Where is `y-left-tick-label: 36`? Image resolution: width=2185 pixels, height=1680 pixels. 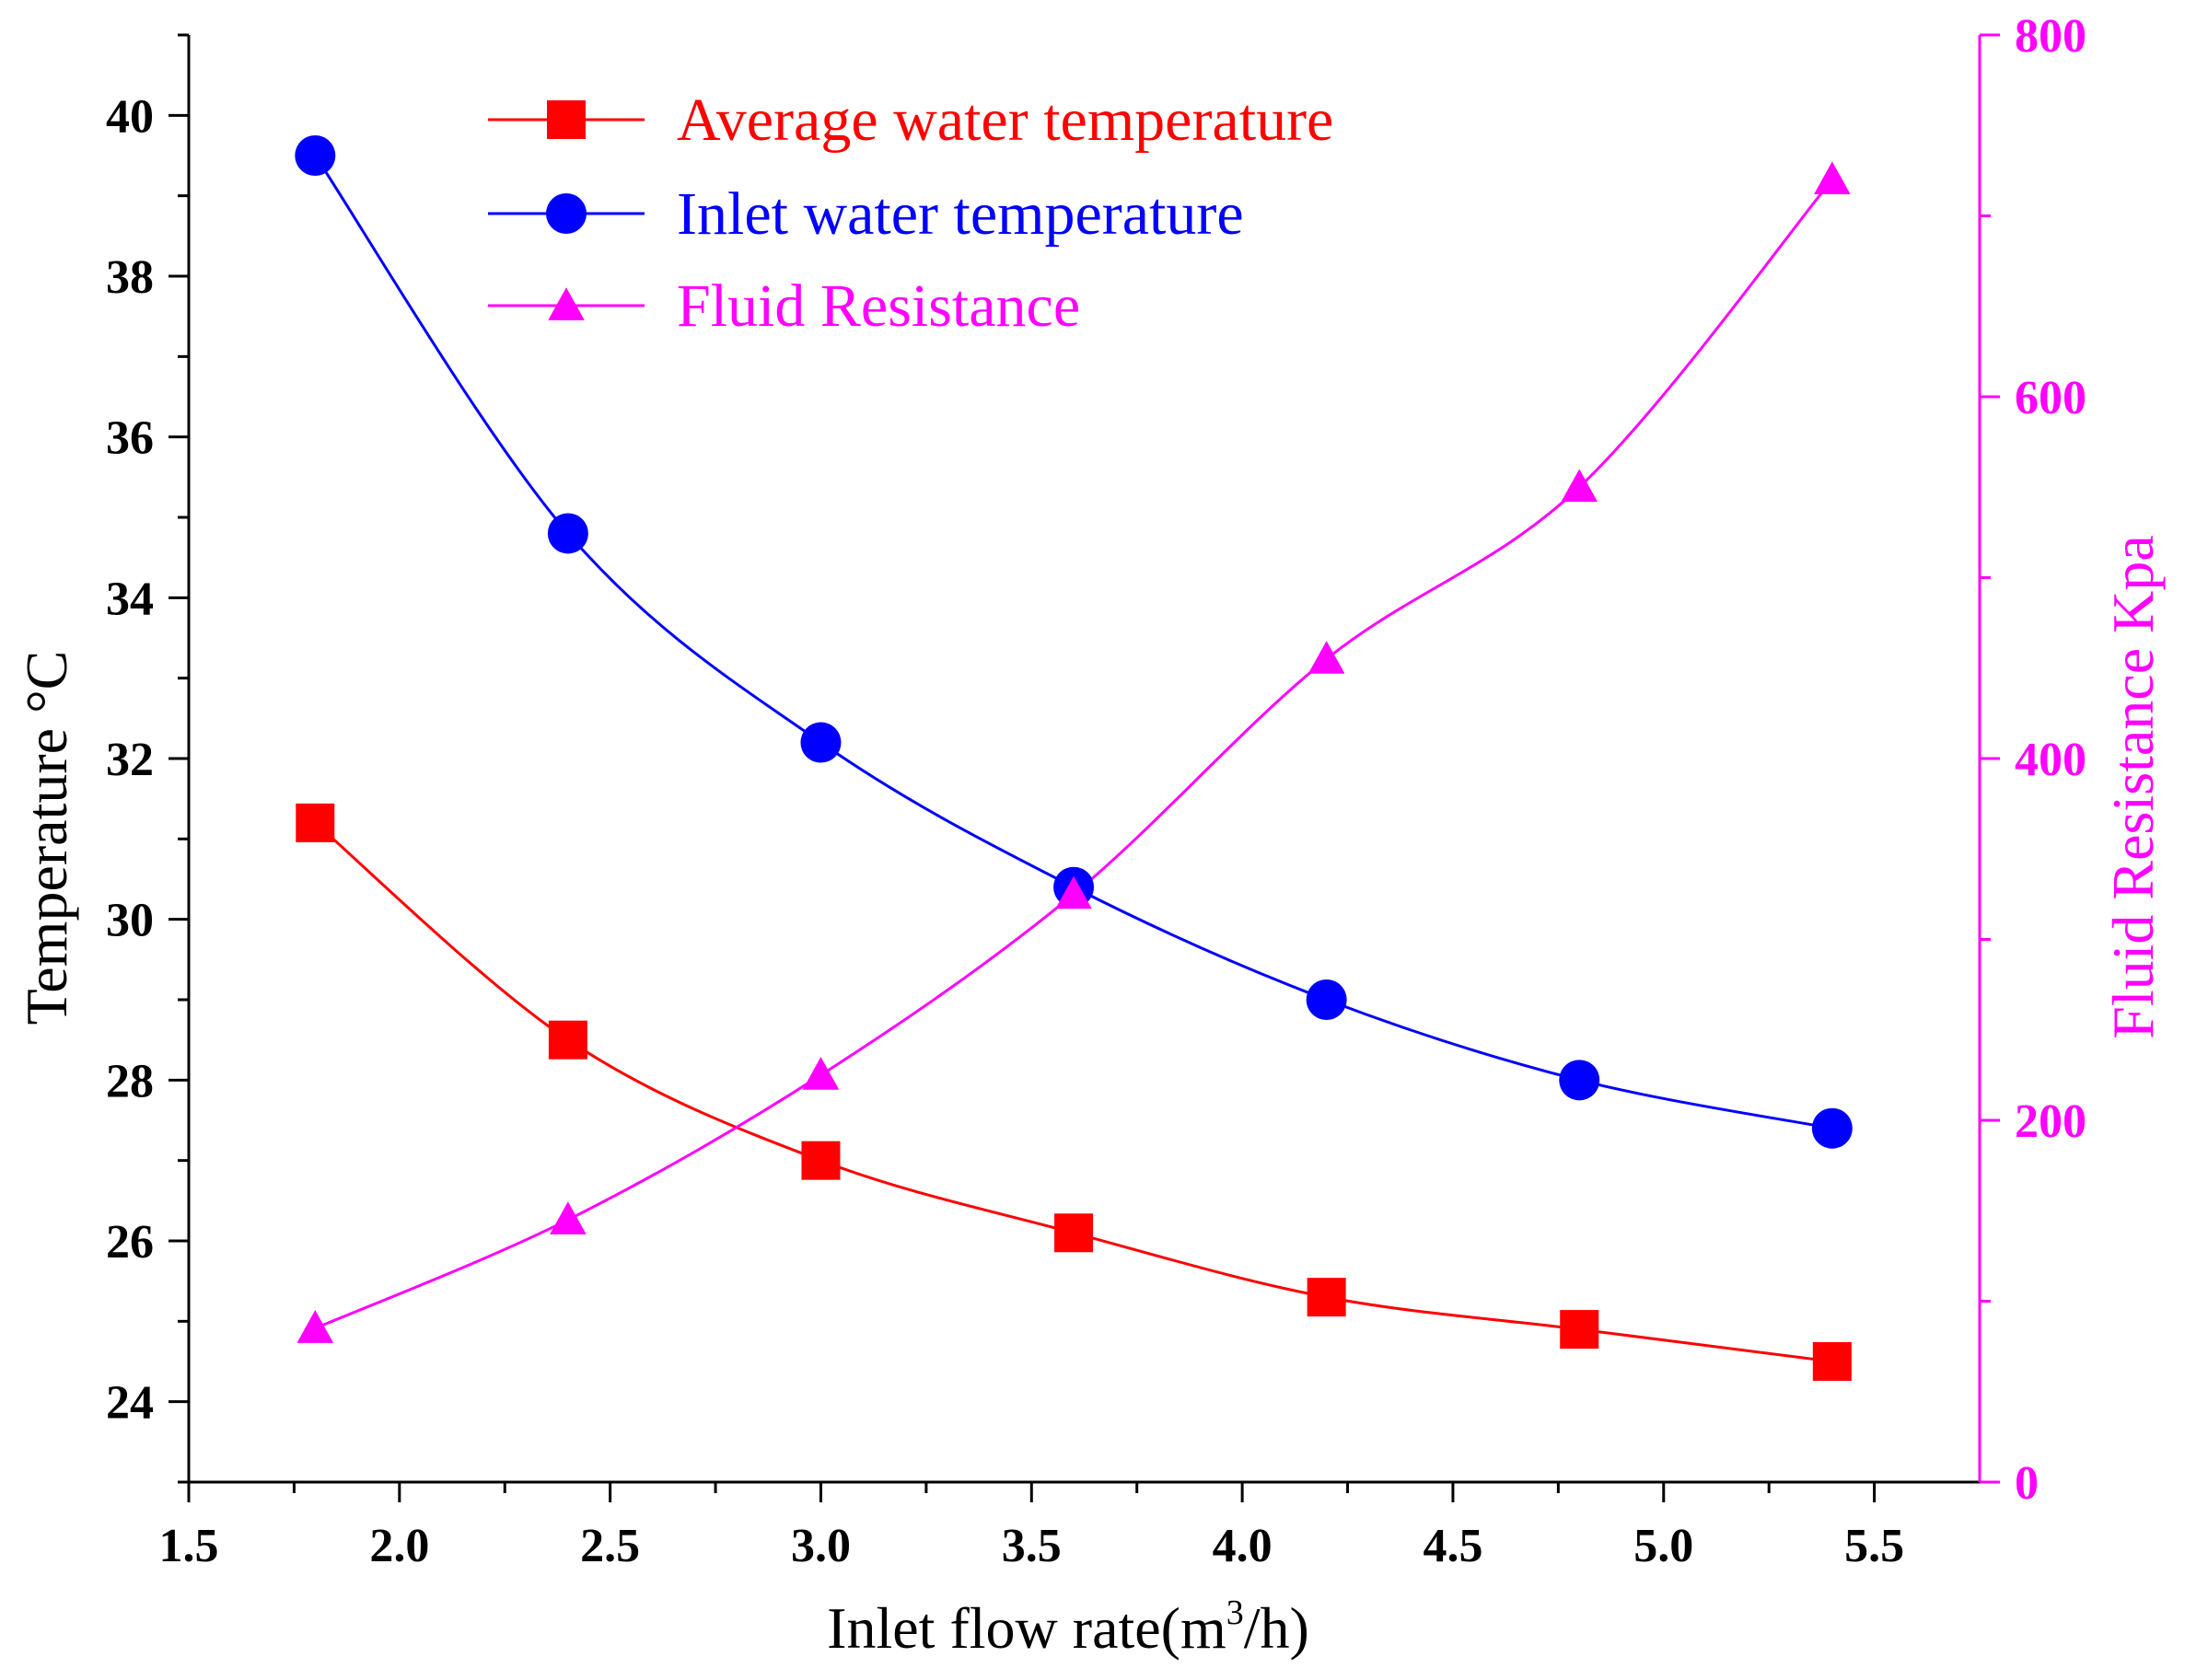 y-left-tick-label: 36 is located at coordinates (130, 438).